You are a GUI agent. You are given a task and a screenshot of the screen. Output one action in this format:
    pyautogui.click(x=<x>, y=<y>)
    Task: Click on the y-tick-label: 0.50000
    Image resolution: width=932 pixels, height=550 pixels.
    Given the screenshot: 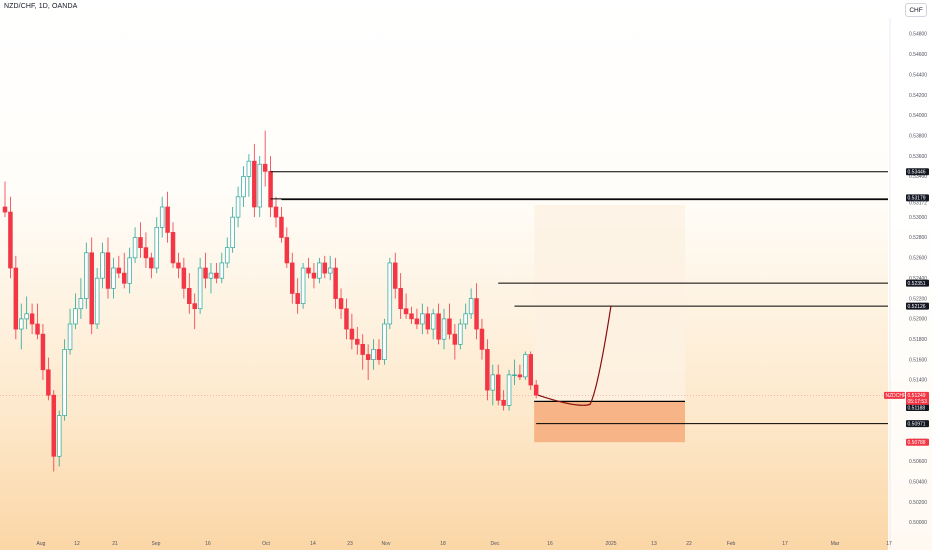 What is the action you would take?
    pyautogui.click(x=918, y=523)
    